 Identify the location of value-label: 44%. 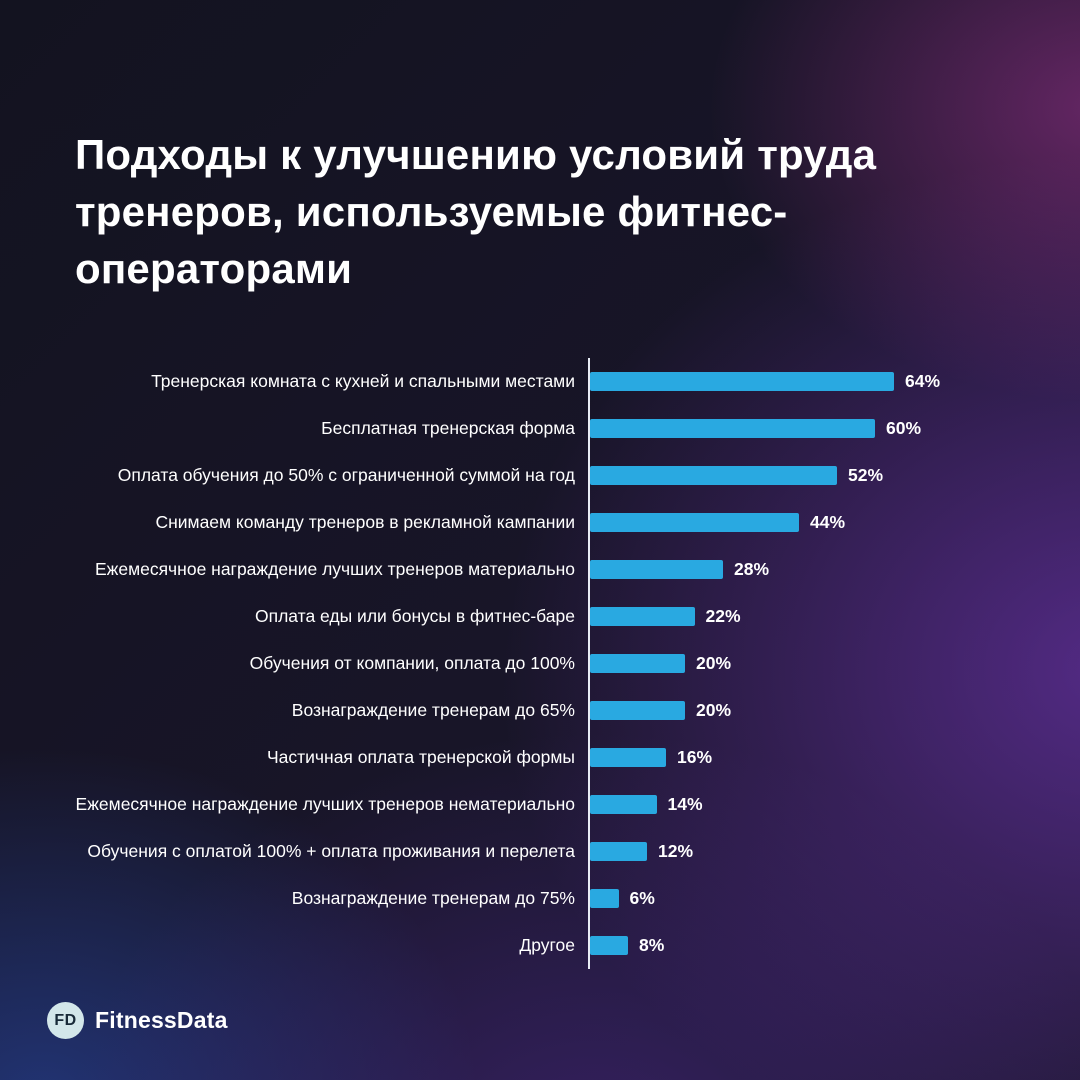
(828, 522).